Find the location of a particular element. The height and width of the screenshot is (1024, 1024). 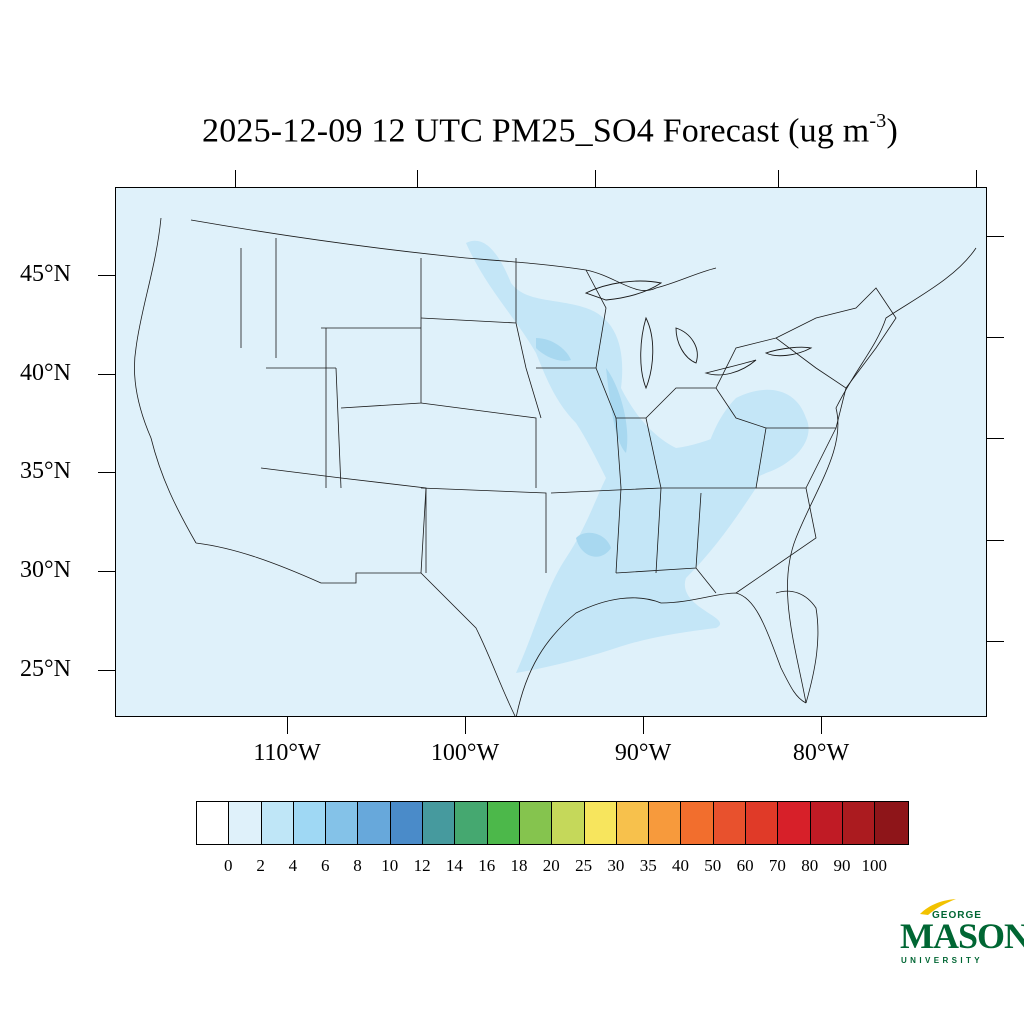

lat-label: 30°N is located at coordinates (45, 570).